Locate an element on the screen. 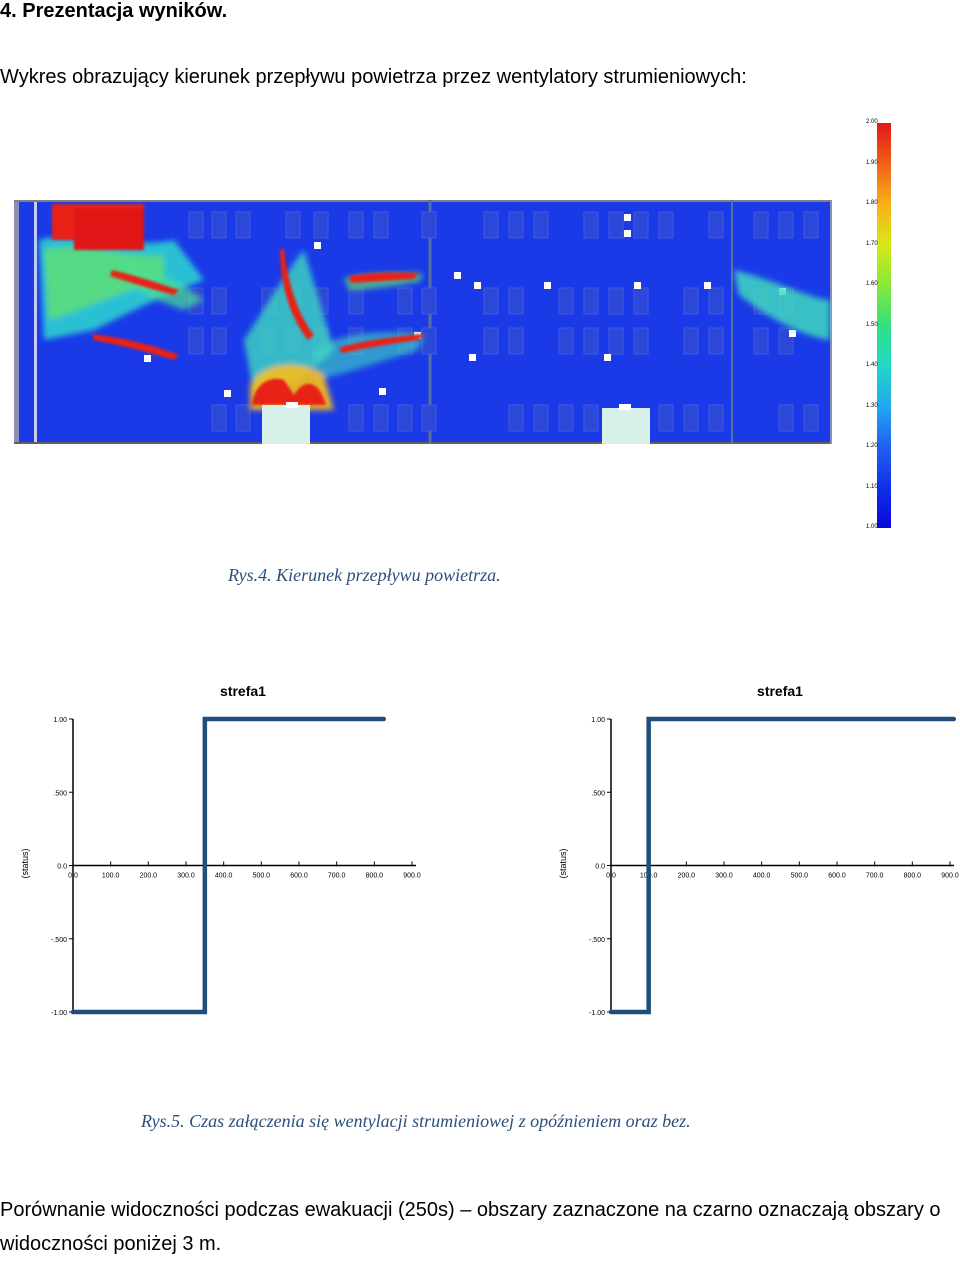 This screenshot has width=960, height=1261. figure-caption-4: Rys.4. Kierunek przepływu powietrza. is located at coordinates (364, 575).